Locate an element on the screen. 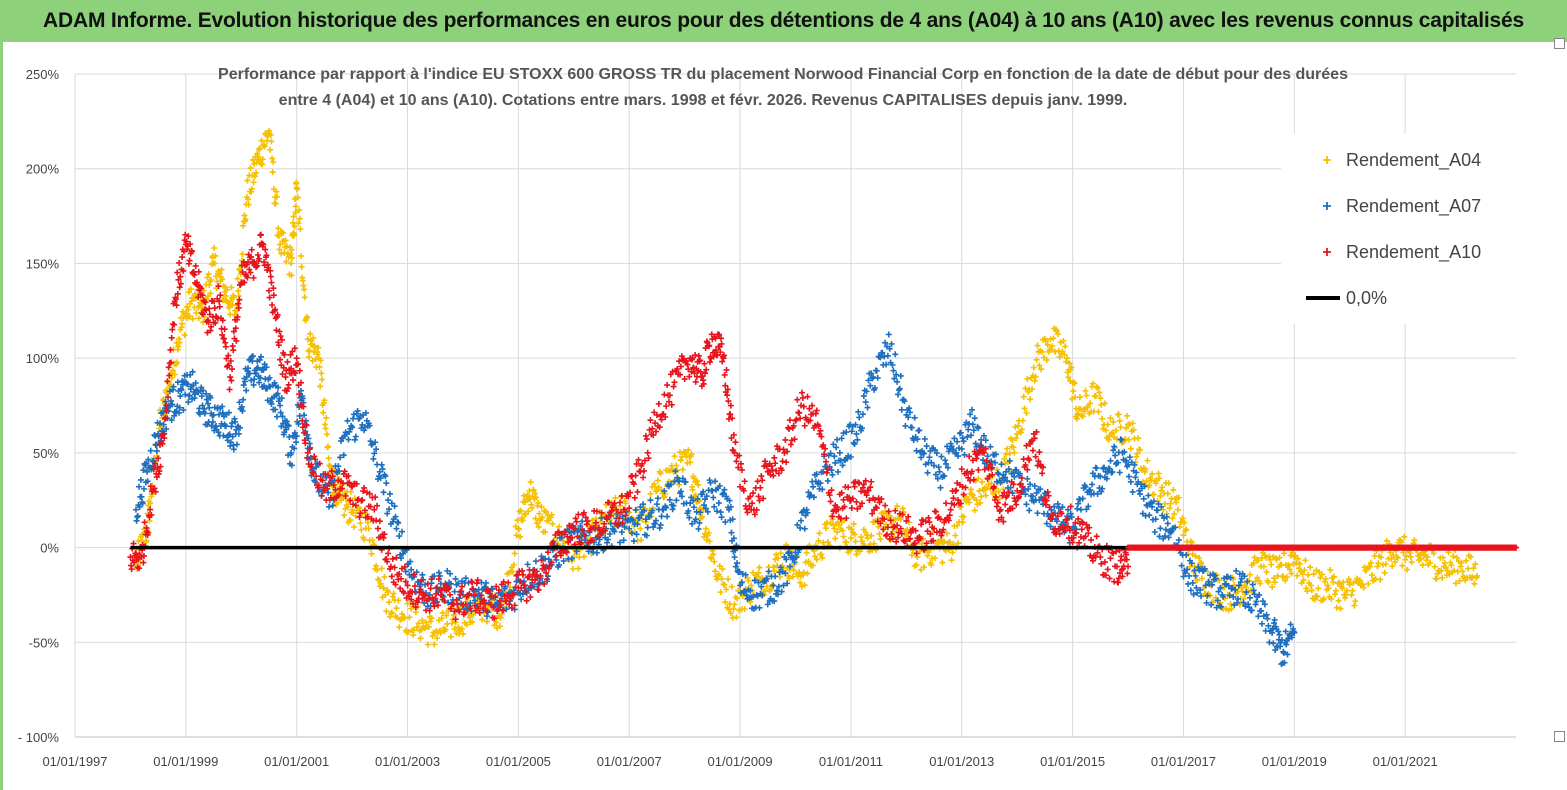 This screenshot has width=1567, height=790. x-tick-label: 01/01/1997 is located at coordinates (74, 761).